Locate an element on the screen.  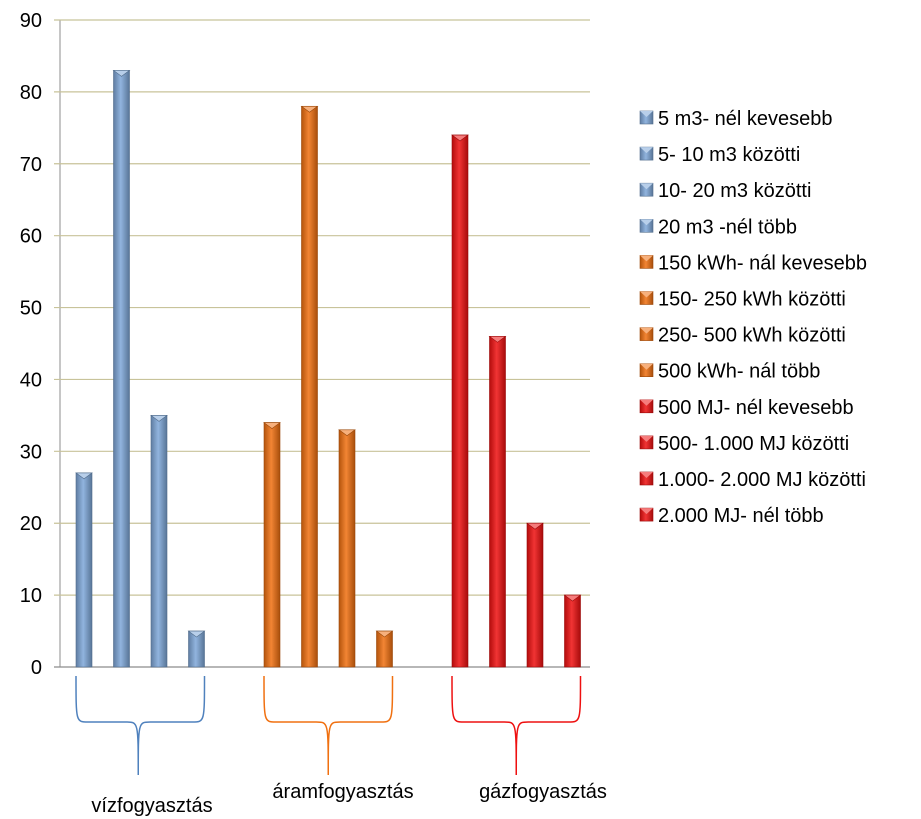
legend-label: 20 m3 -nél több is located at coordinates (727, 227).